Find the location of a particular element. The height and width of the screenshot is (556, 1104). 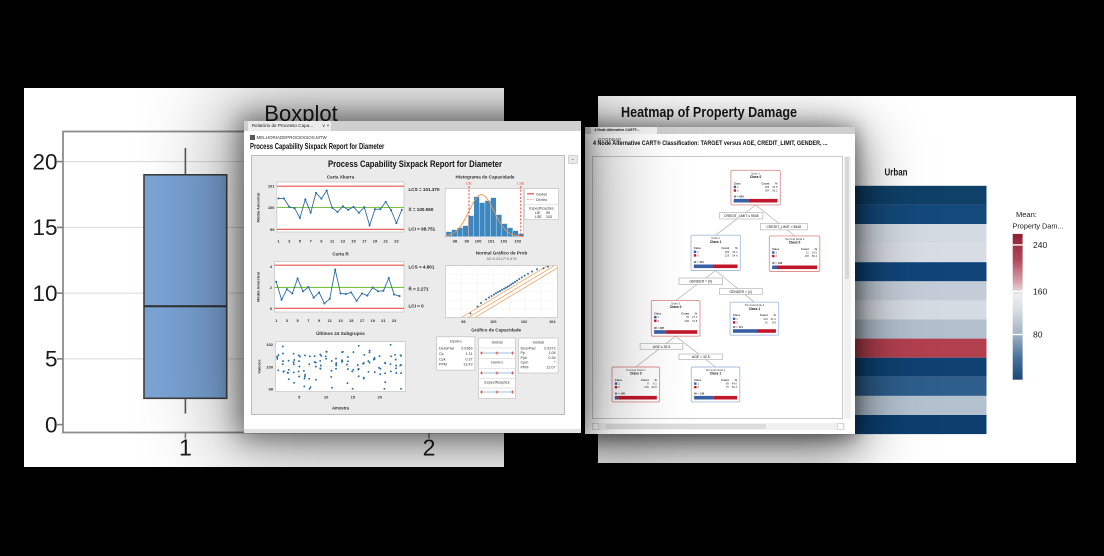

svg-text: W = 600 is located at coordinates (738, 196).